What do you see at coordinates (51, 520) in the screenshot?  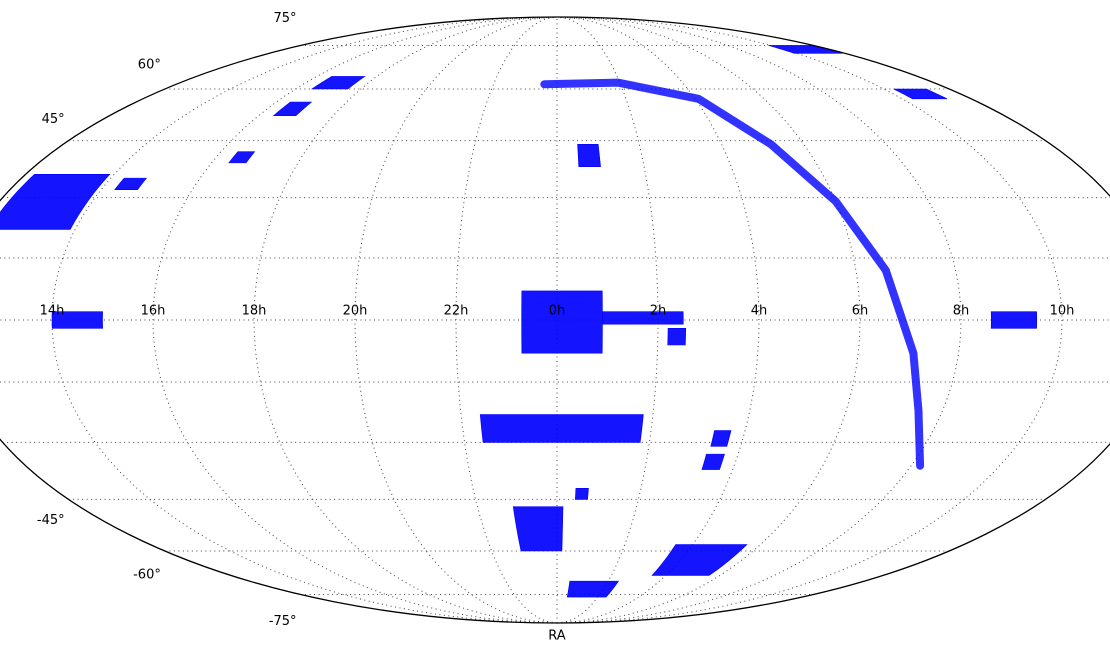 I see `y-tick-label: -45°` at bounding box center [51, 520].